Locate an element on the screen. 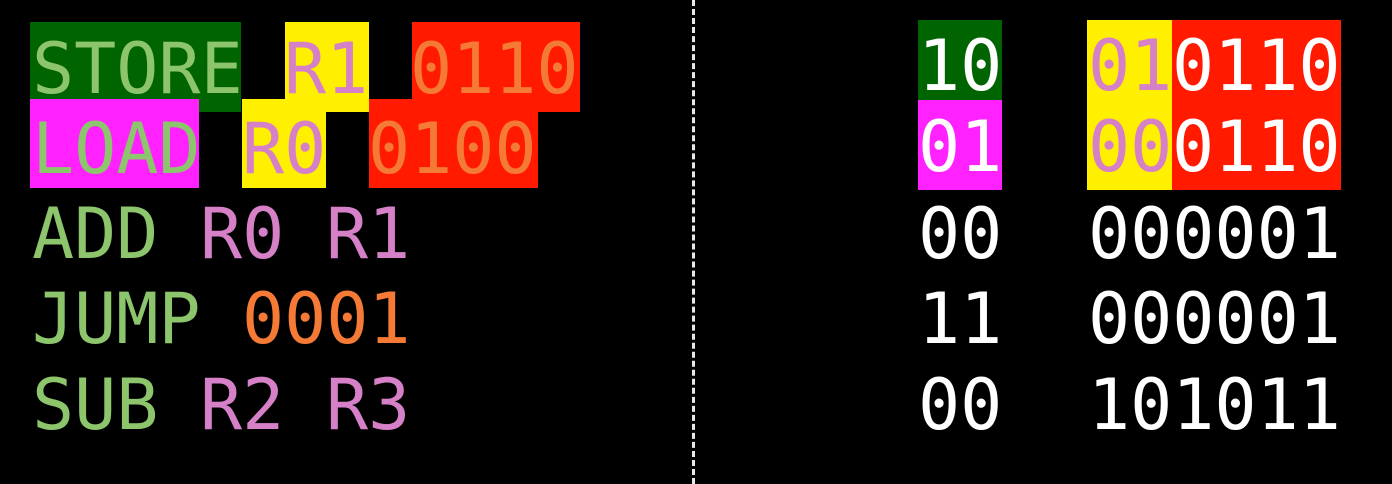  register-operand: R2 is located at coordinates (242, 405).